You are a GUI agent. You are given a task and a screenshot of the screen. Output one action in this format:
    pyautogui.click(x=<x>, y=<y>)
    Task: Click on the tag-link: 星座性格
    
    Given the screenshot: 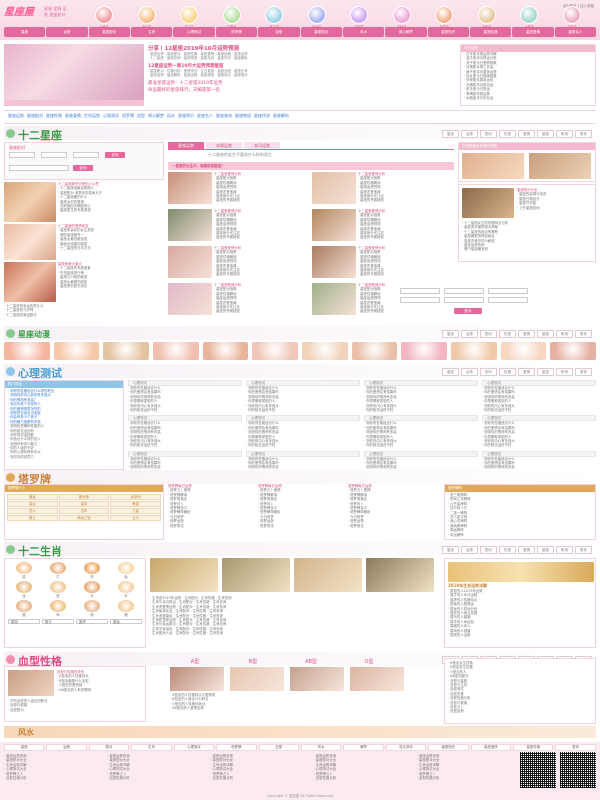 What is the action you would take?
    pyautogui.click(x=54, y=116)
    